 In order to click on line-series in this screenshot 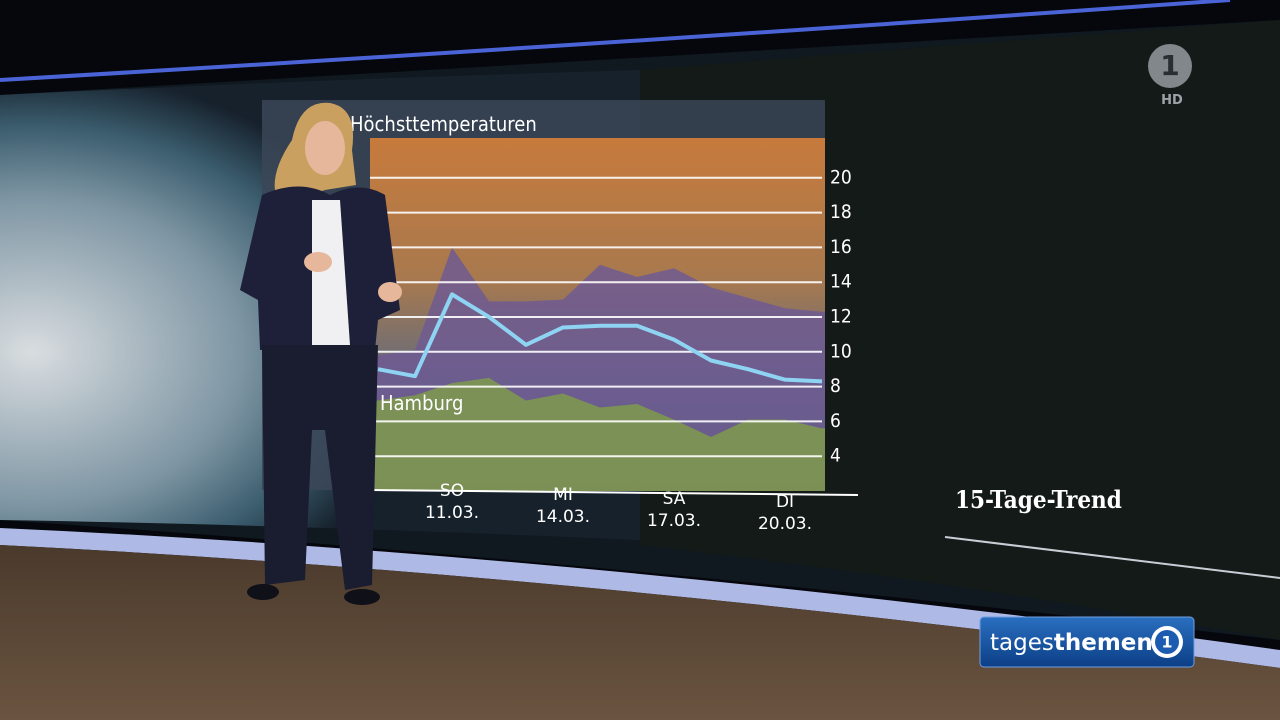, I will do `click(600, 338)`.